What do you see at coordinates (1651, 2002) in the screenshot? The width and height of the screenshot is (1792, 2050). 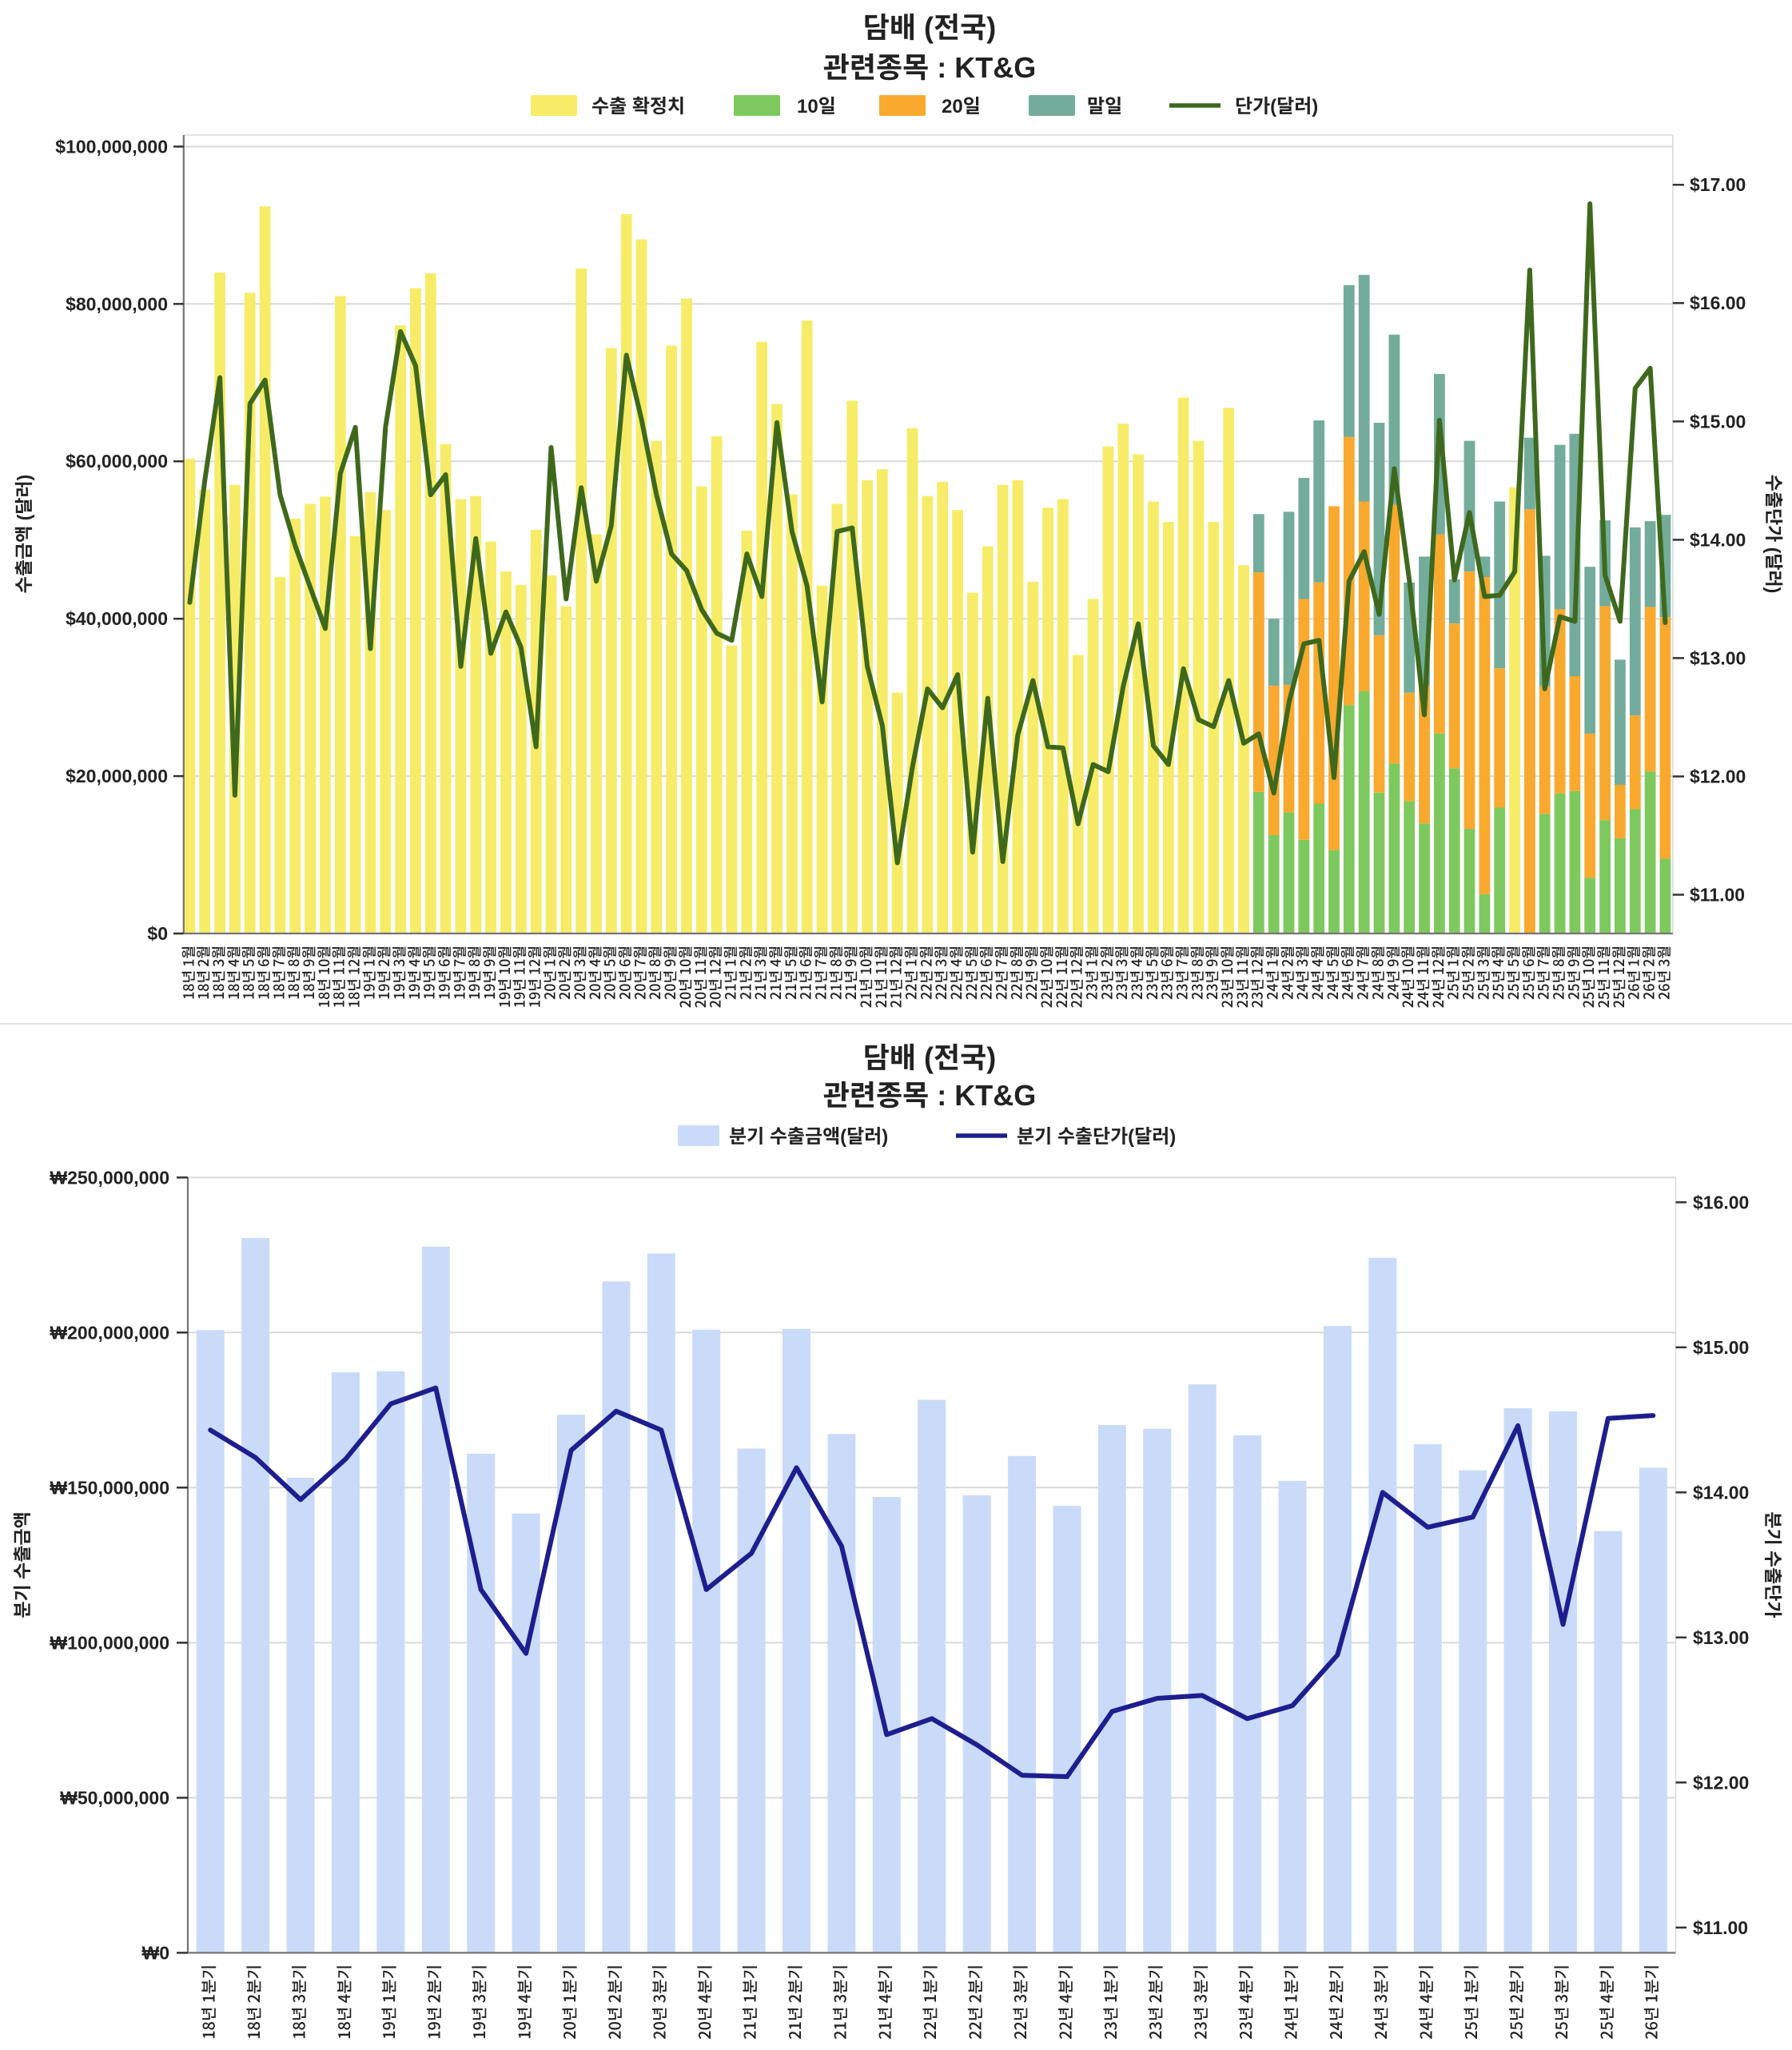 I see `svg-text: 26년 1분기` at bounding box center [1651, 2002].